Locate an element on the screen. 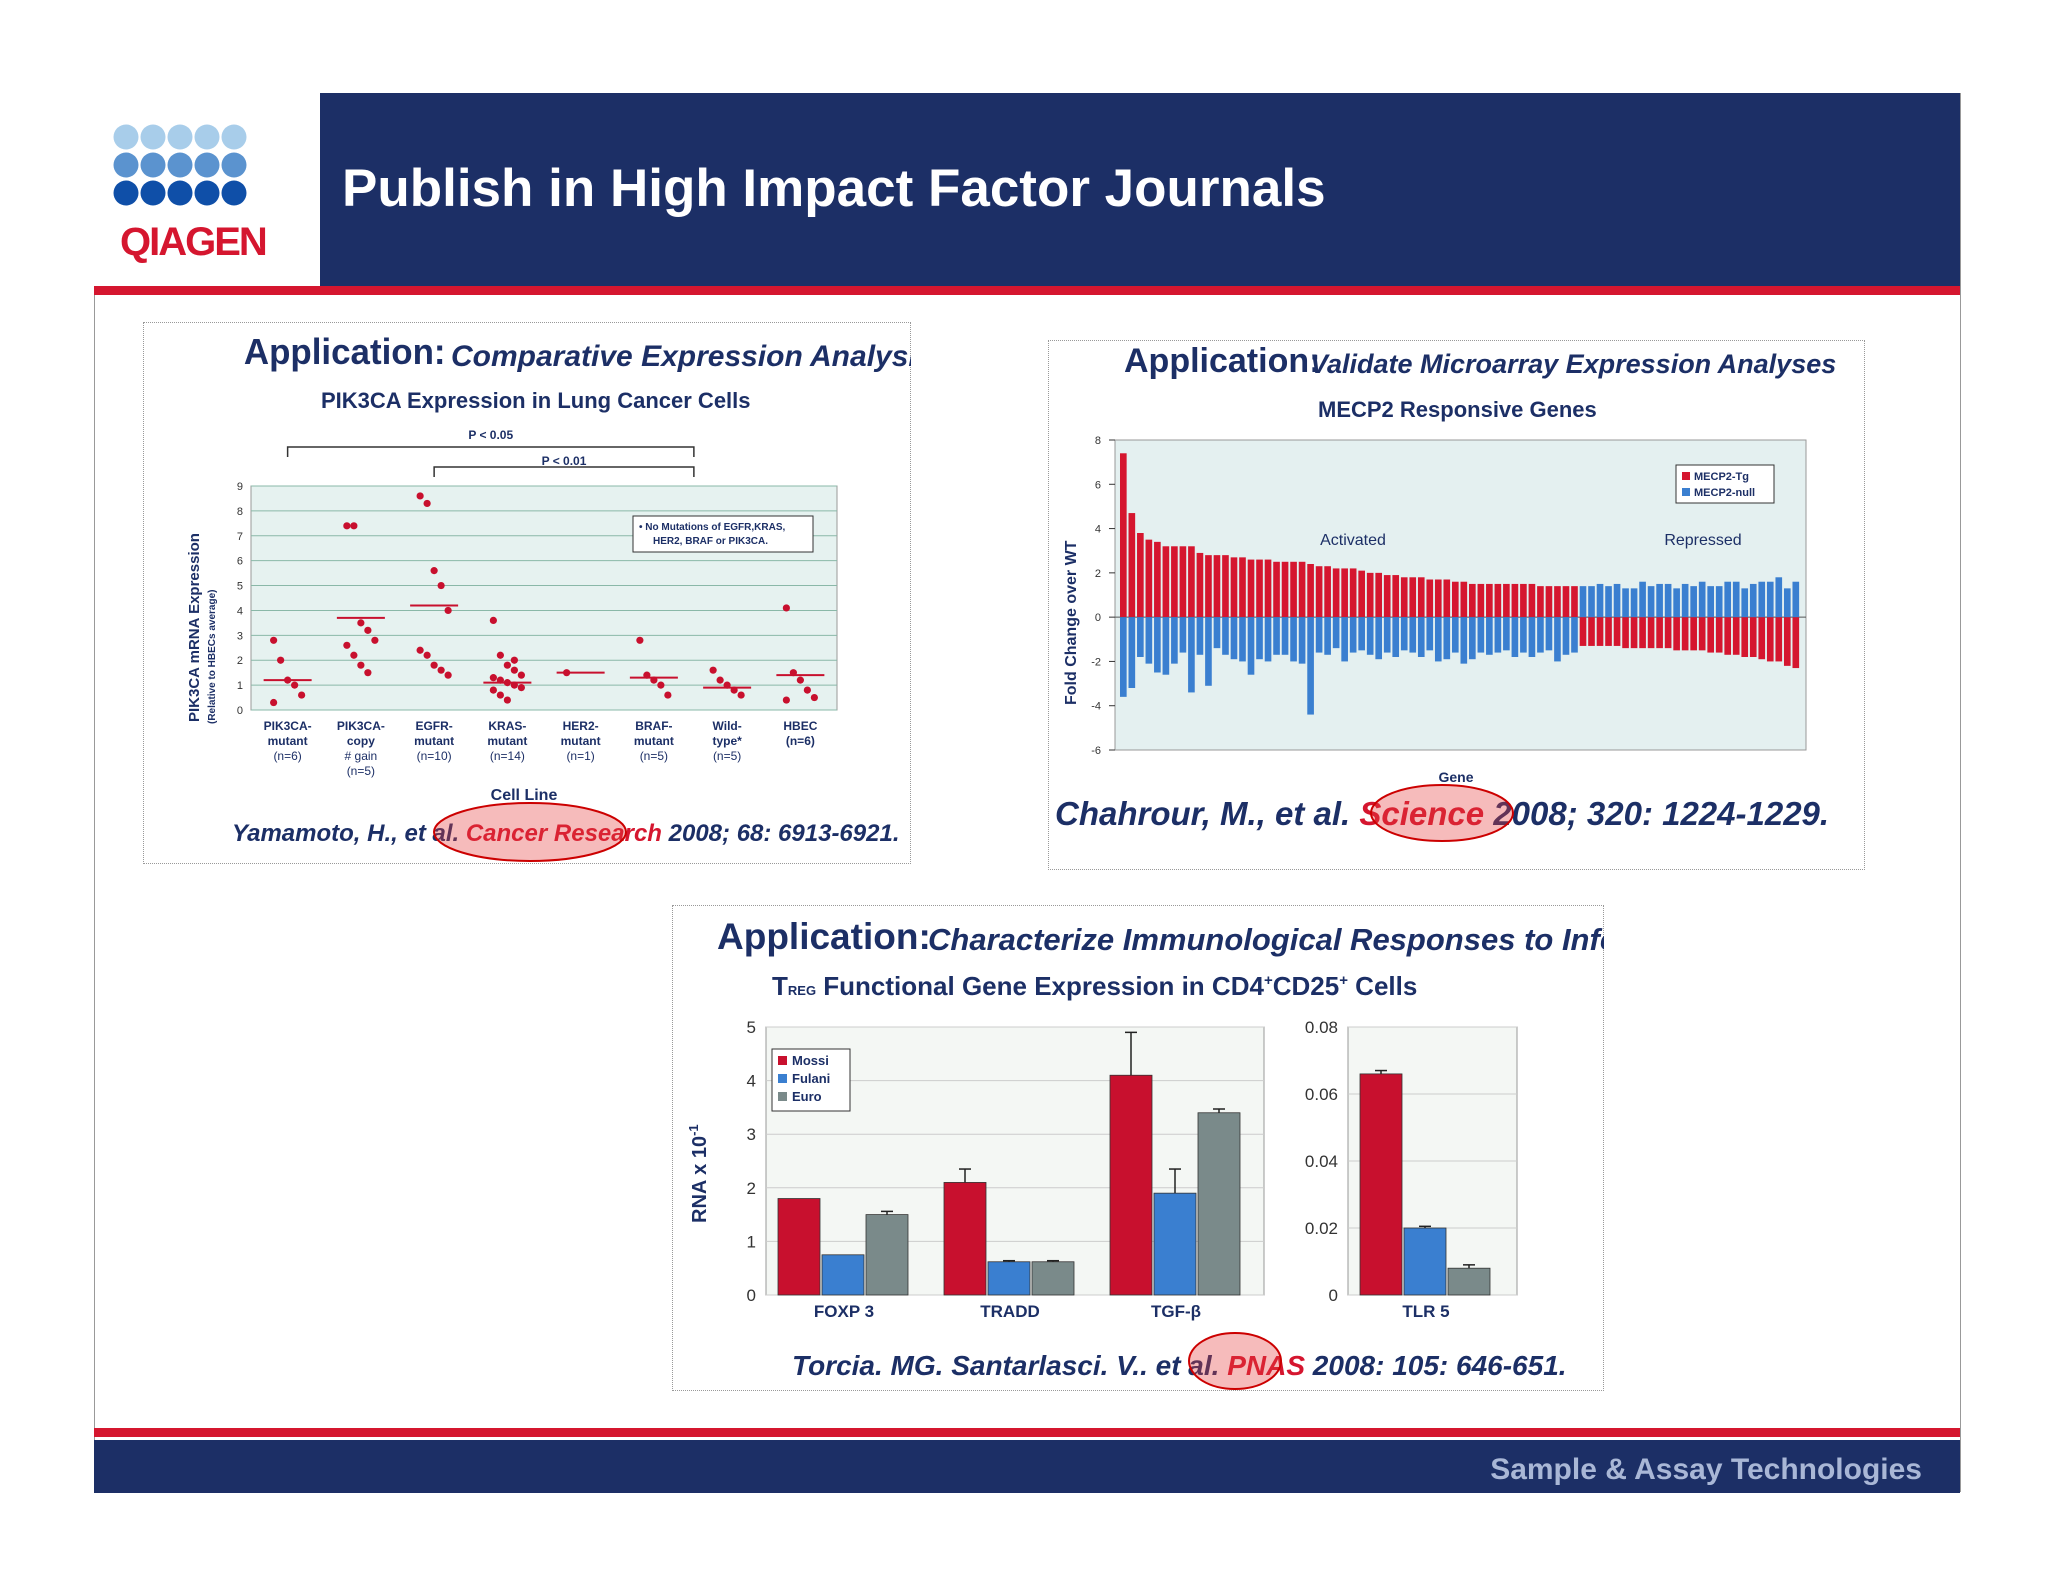 Image resolution: width=2048 pixels, height=1582 pixels. y-axis-label-3: RNA x 10-1 is located at coordinates (698, 1173).